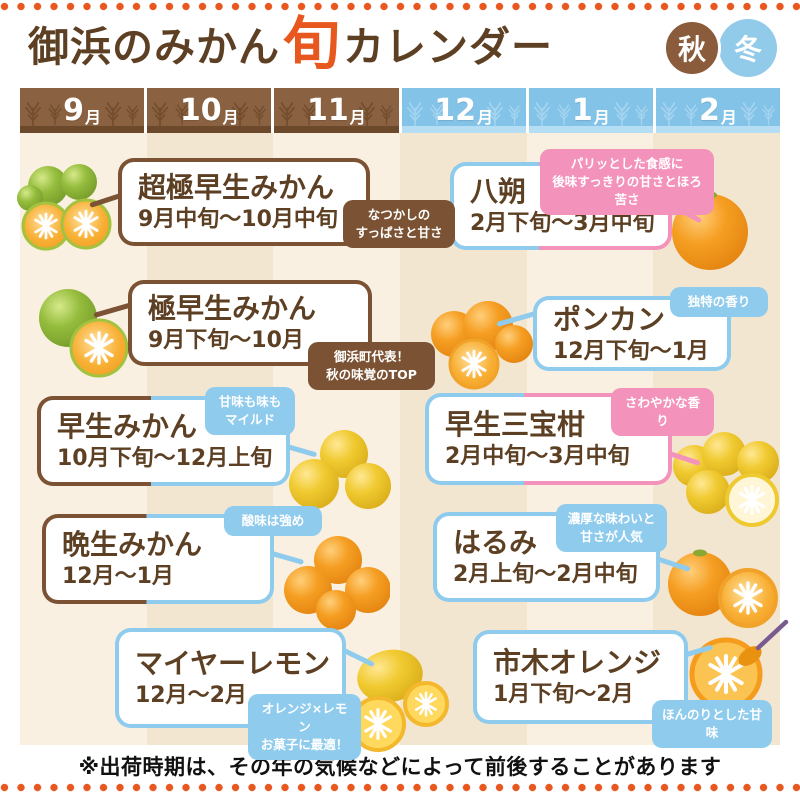 The height and width of the screenshot is (800, 800). What do you see at coordinates (582, 110) in the screenshot?
I see `month-number: 1` at bounding box center [582, 110].